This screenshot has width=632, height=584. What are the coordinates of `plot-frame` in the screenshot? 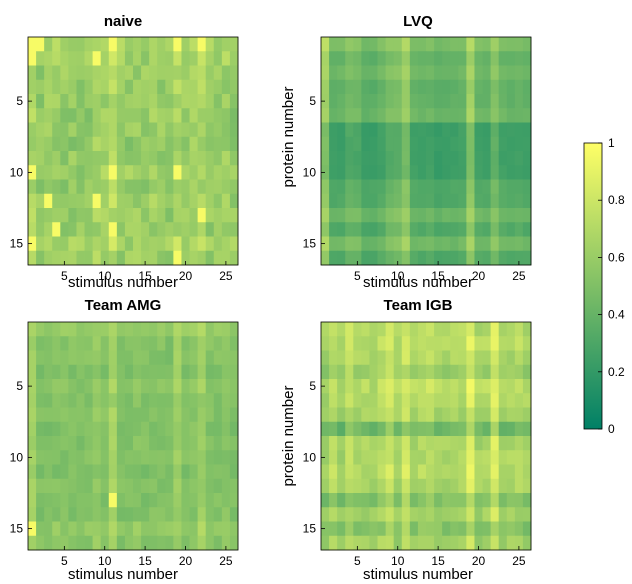 It's located at (133, 436).